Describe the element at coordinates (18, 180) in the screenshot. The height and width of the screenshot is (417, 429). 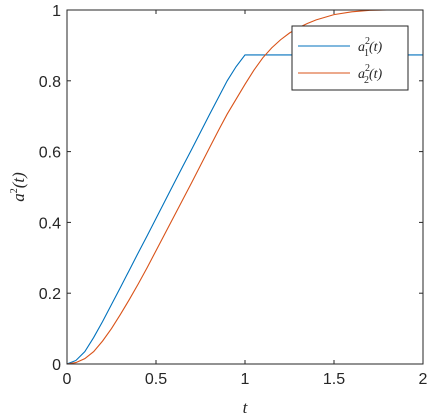
I see `y-axis-label-arg: (t)` at that location.